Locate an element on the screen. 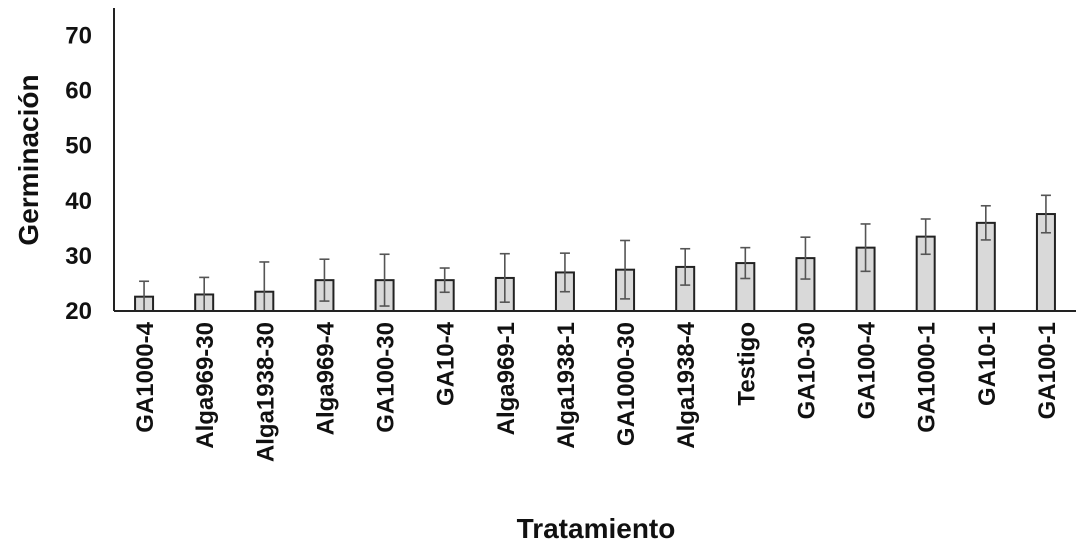 The height and width of the screenshot is (546, 1076). x-tick-label: GA1000-30 is located at coordinates (626, 384).